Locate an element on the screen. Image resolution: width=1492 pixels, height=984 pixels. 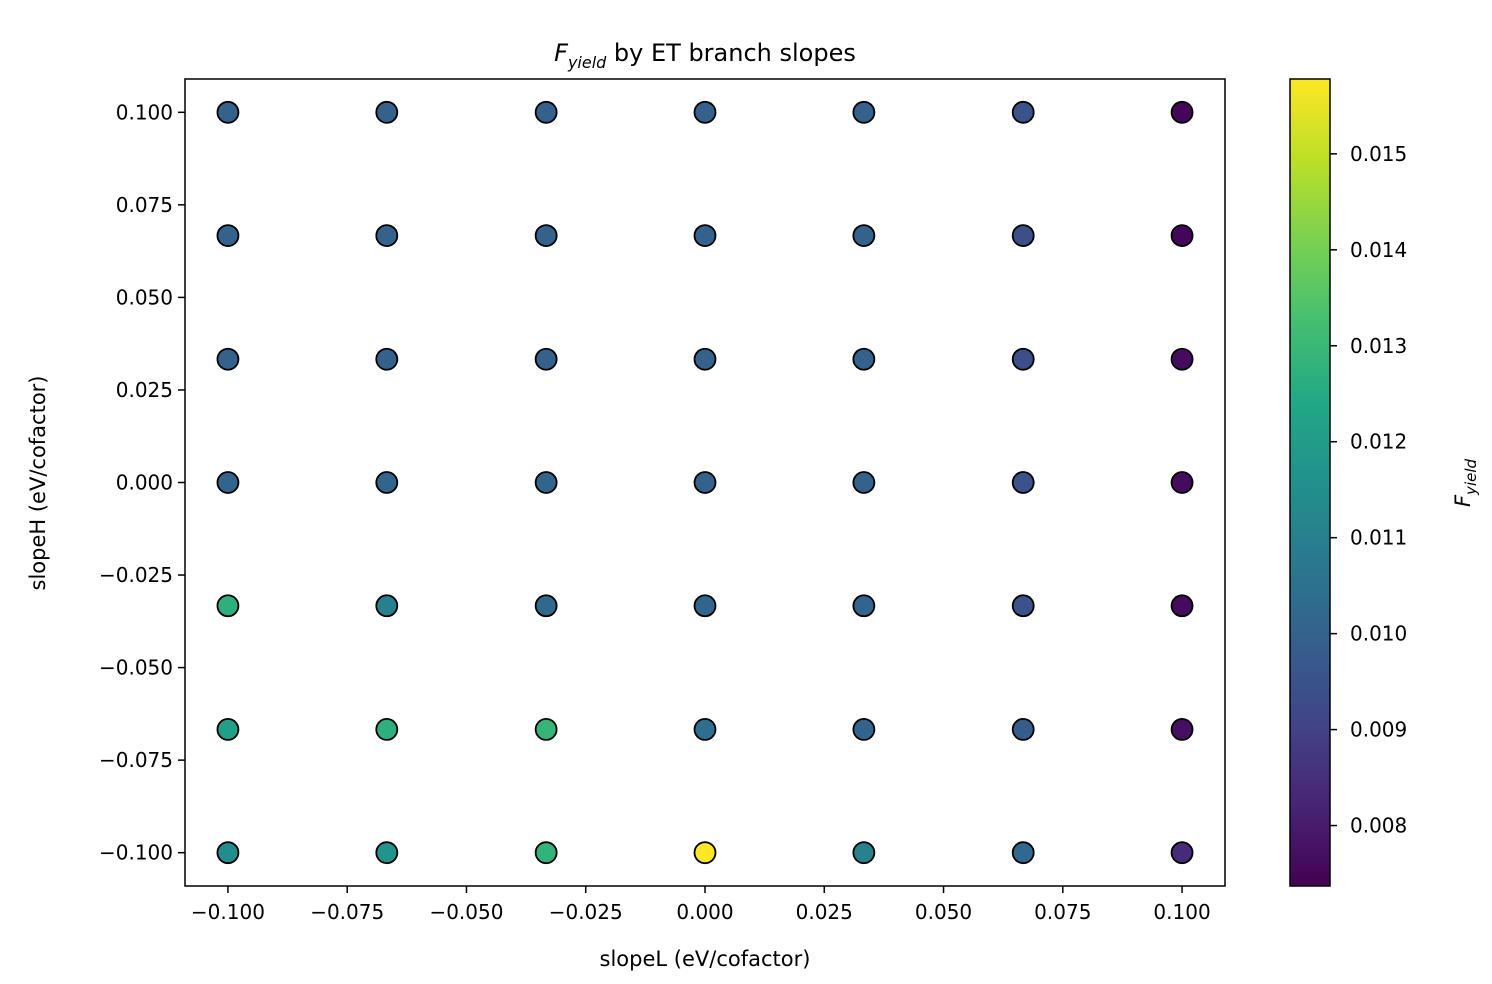
y-tick-label: −0.025 is located at coordinates (136, 575).